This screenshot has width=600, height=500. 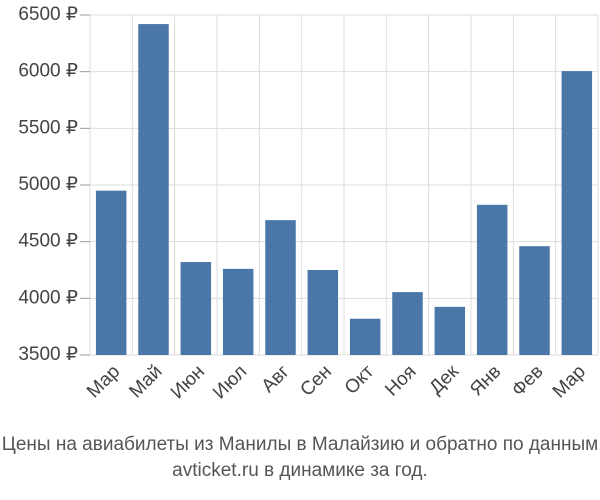 I want to click on y-tick-label: 6500 ₽, so click(x=48, y=14).